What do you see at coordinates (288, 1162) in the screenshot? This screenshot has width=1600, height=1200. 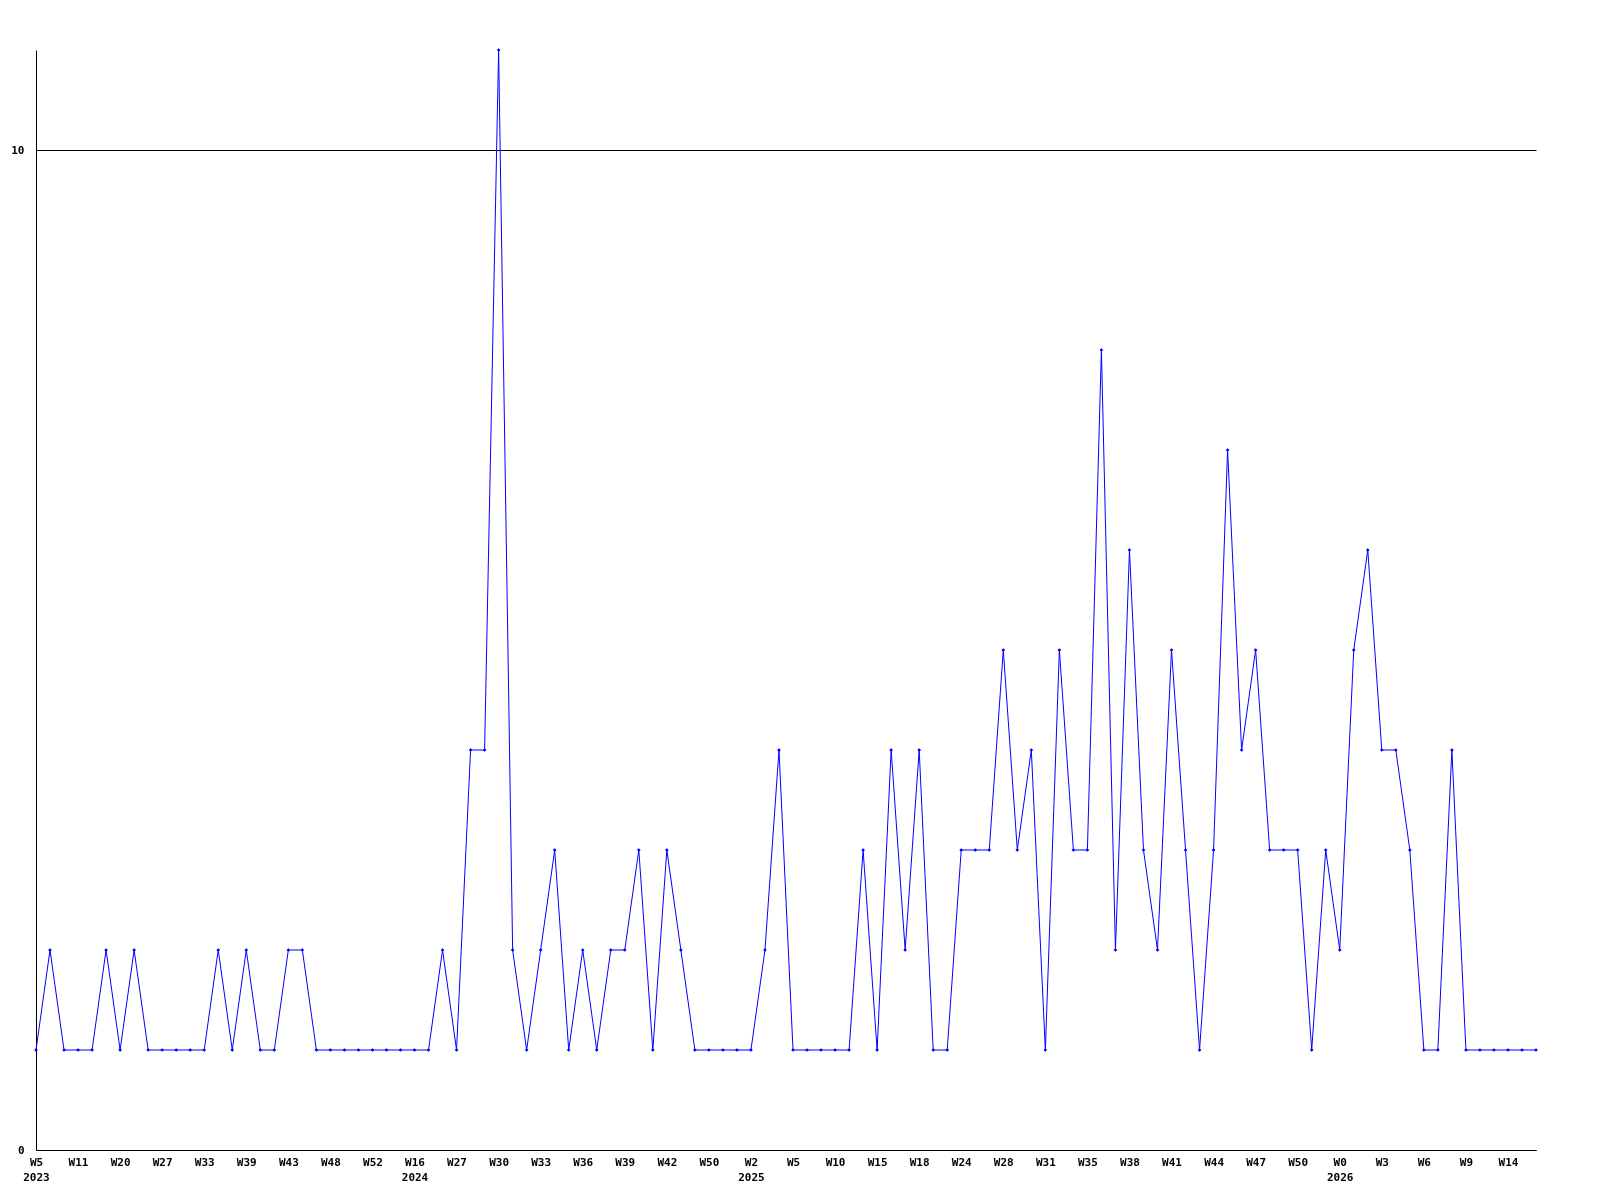 I see `x-tick-label: W43` at bounding box center [288, 1162].